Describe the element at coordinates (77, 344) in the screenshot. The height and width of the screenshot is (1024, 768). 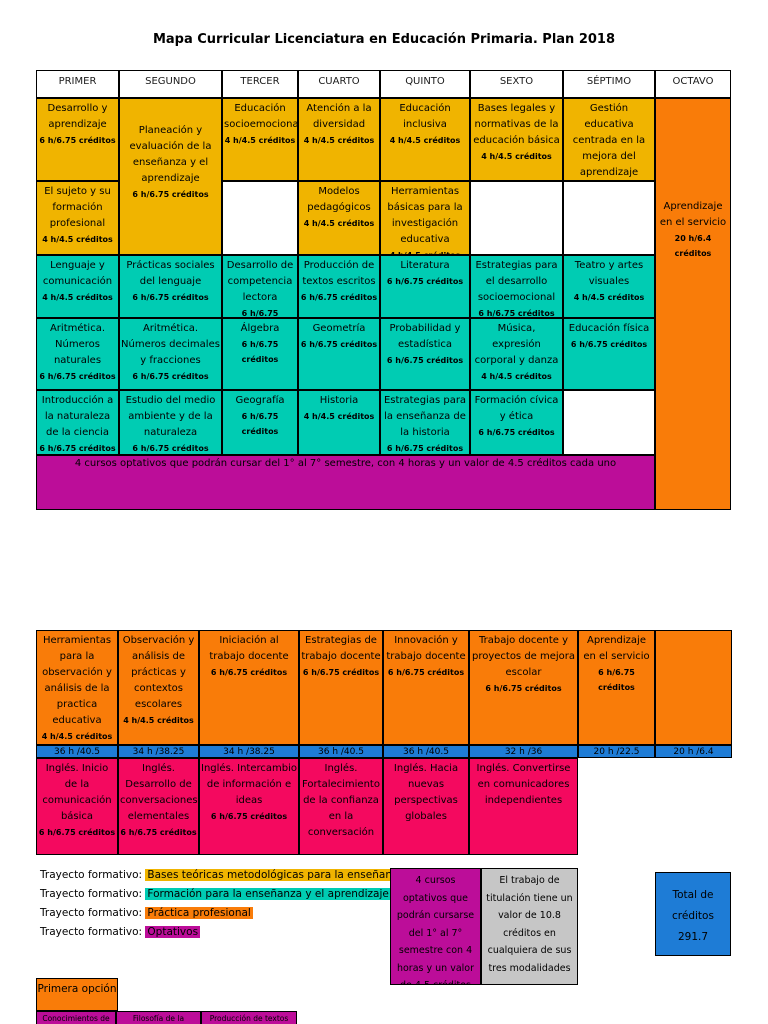
I see `course-title: Aritmética. Números naturales` at that location.